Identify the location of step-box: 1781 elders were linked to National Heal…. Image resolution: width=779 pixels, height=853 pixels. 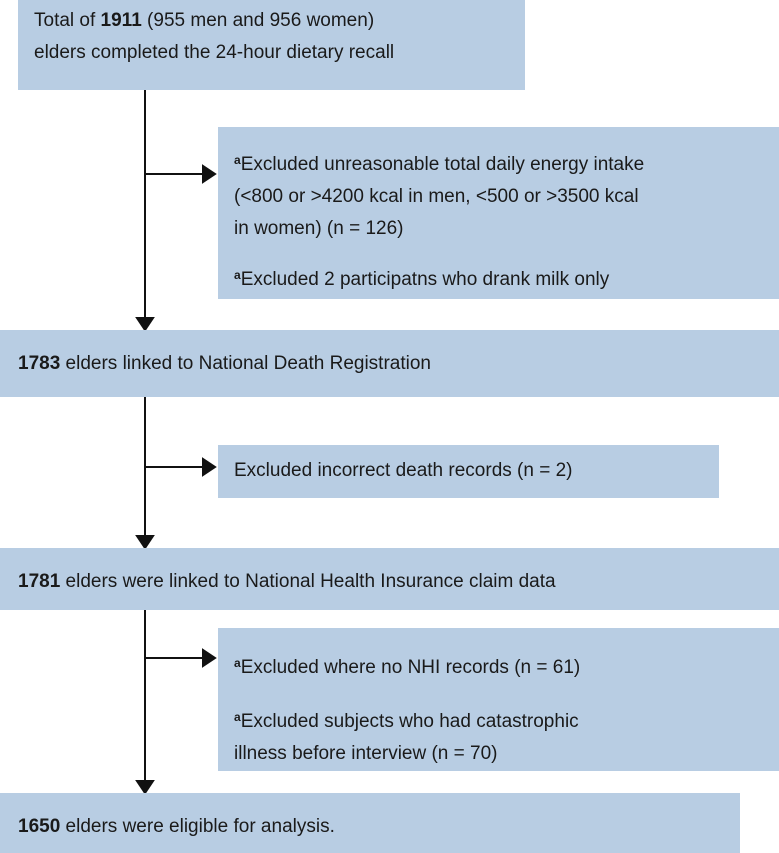
(389, 579).